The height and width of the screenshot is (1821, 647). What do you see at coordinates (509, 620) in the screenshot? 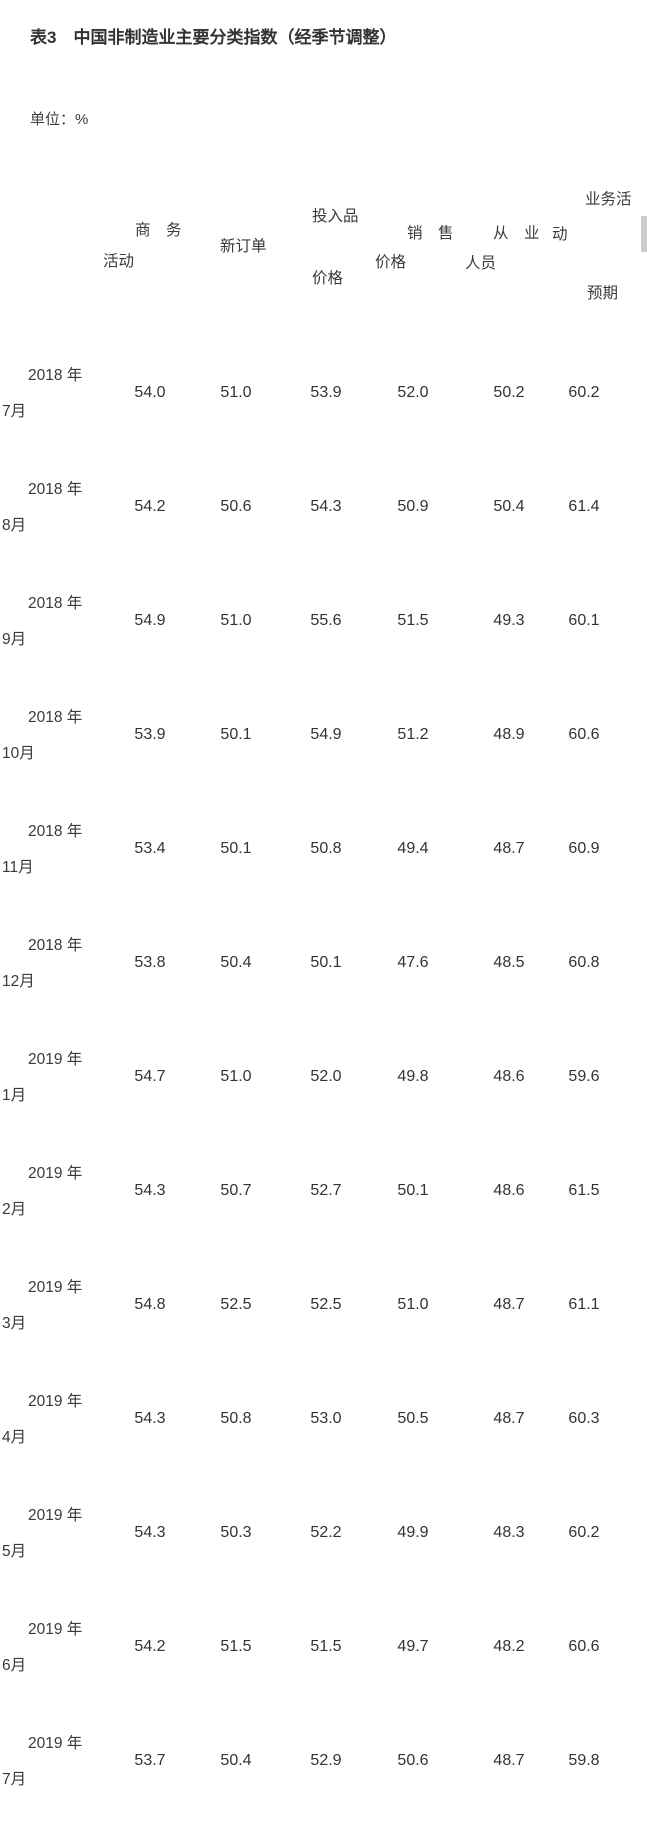
I see `cell-value: 49.3` at bounding box center [509, 620].